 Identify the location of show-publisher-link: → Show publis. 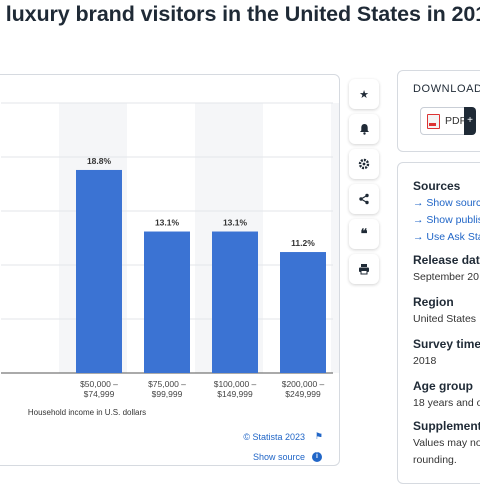
(446, 220).